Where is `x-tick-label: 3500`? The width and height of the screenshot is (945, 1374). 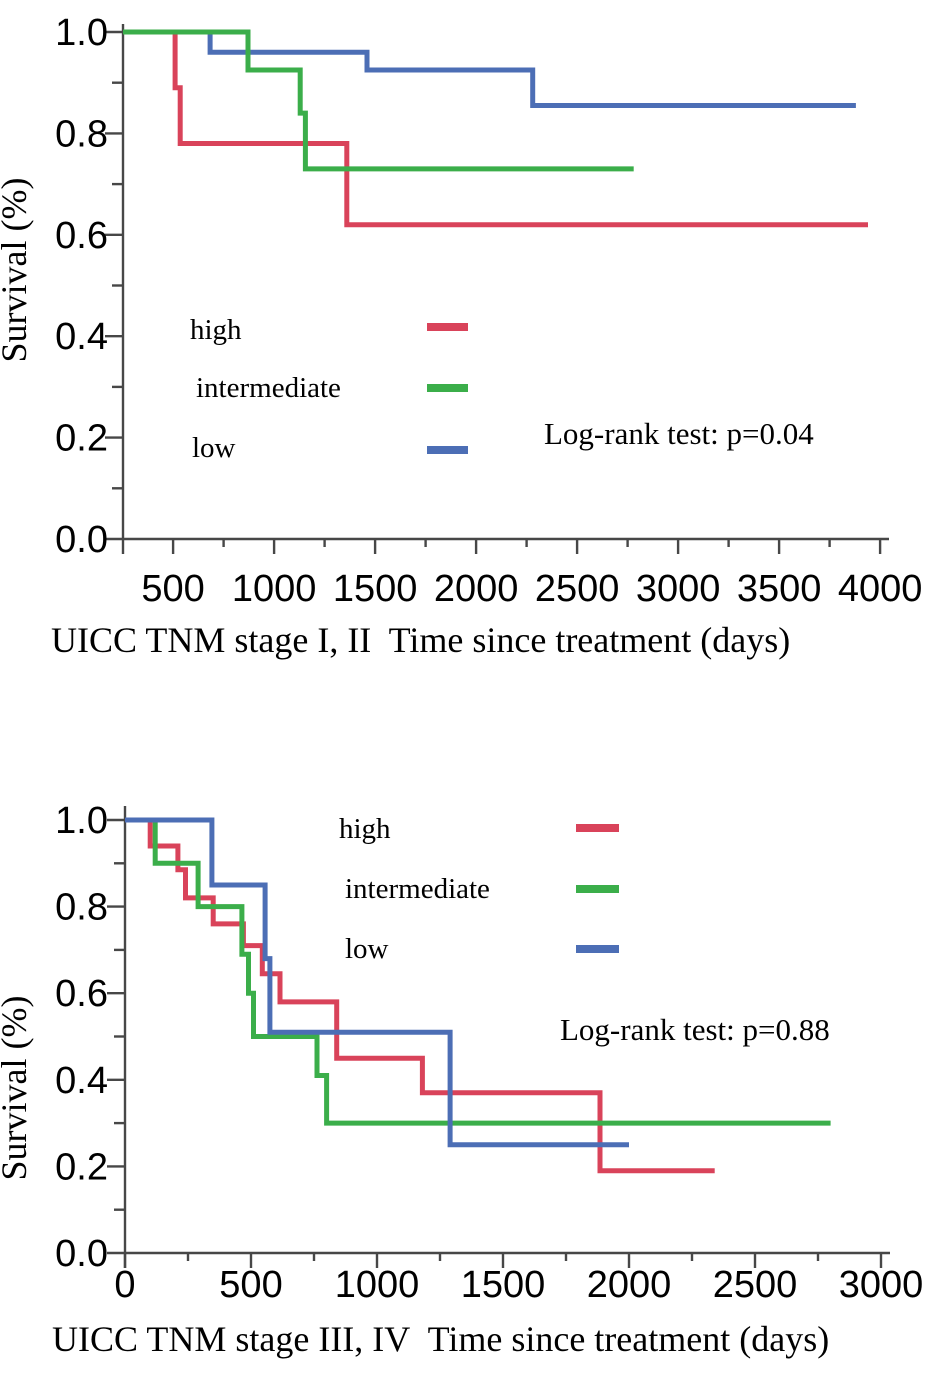 x-tick-label: 3500 is located at coordinates (779, 589).